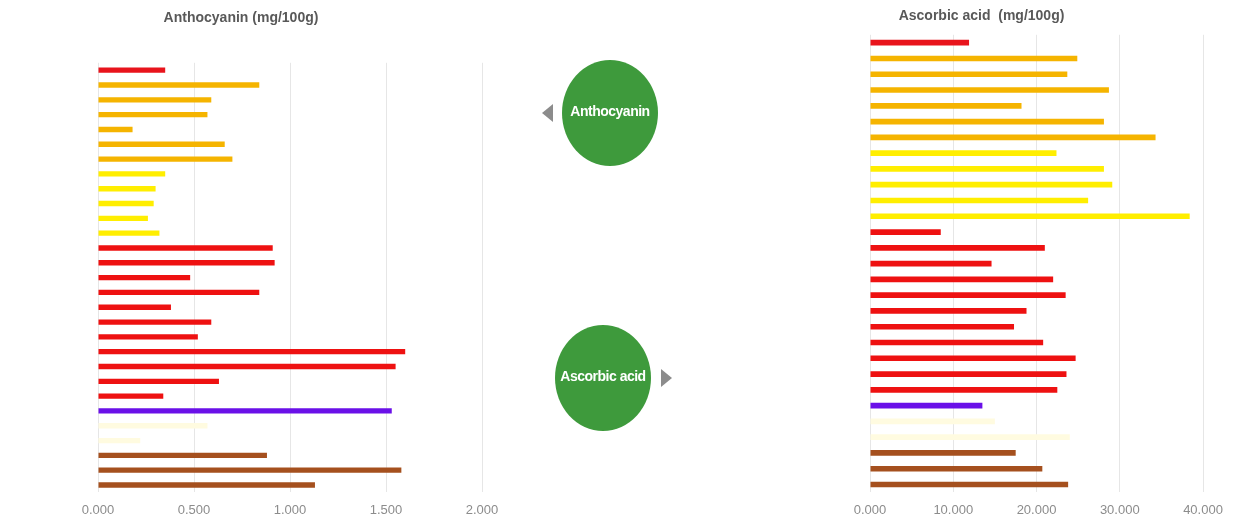 Image resolution: width=1239 pixels, height=530 pixels. Describe the element at coordinates (1203, 509) in the screenshot. I see `x-tick-label: 40.000` at that location.